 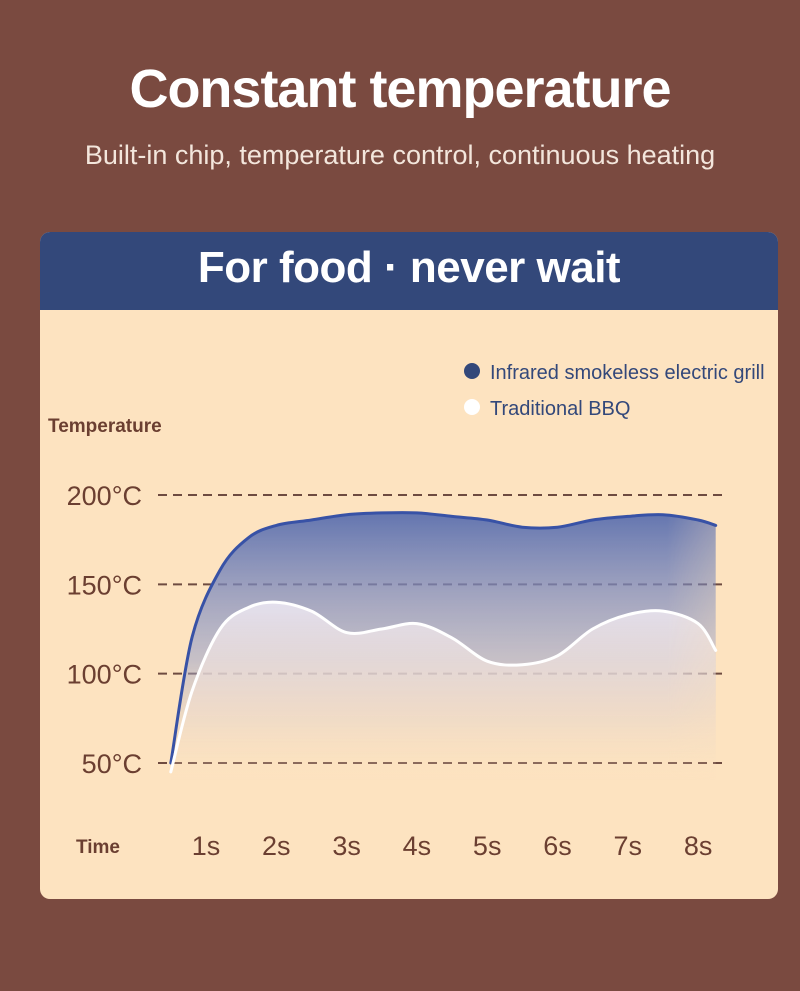 I want to click on legend-label-grill: Infrared smokeless electric grill, so click(x=627, y=373).